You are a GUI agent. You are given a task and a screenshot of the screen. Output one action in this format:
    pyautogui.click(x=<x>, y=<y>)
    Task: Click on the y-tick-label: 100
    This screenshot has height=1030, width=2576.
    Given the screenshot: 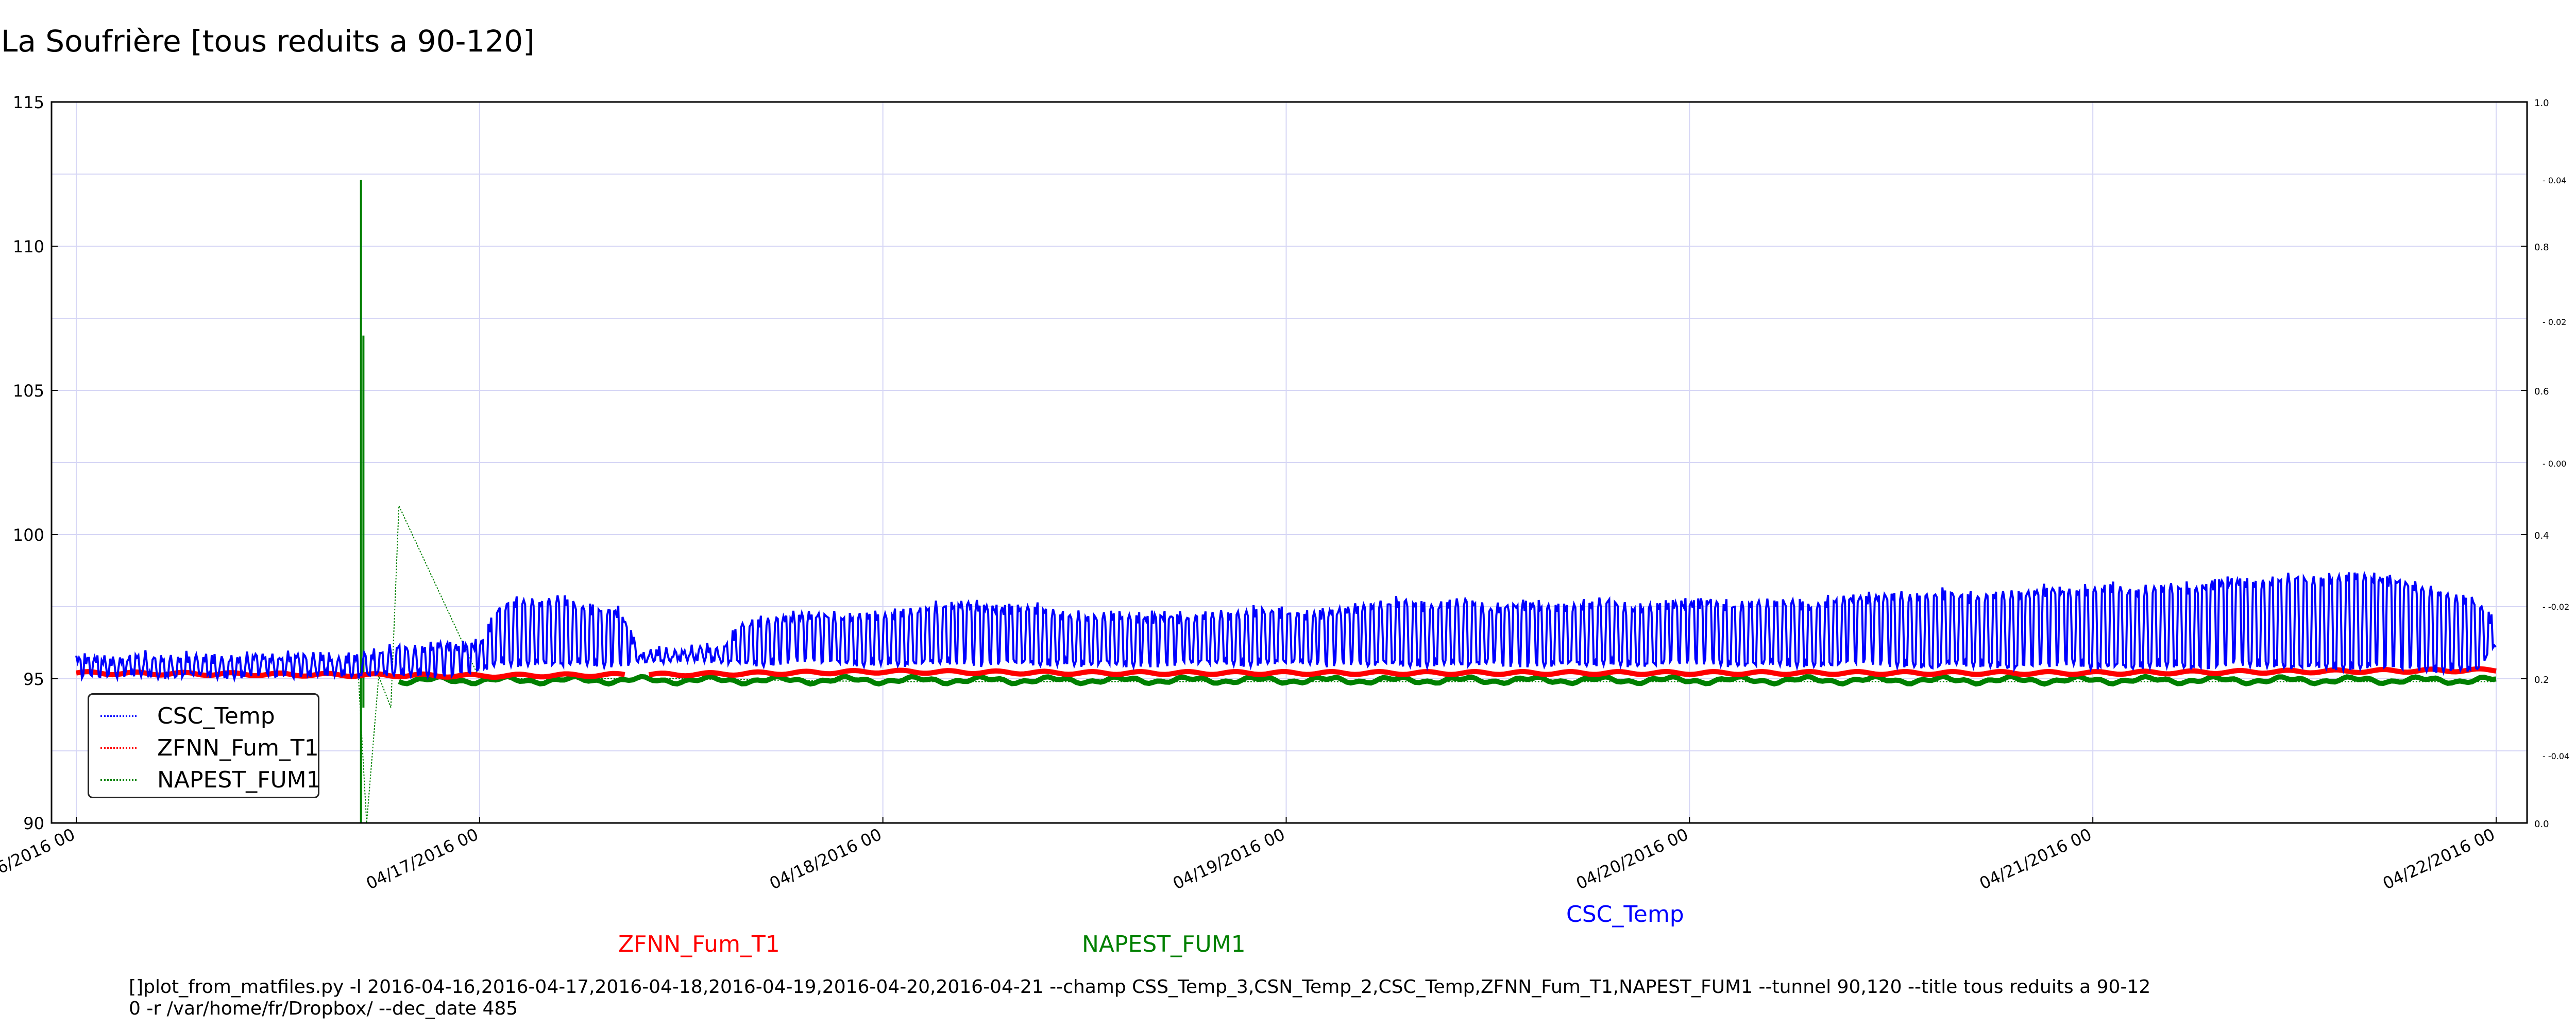 What is the action you would take?
    pyautogui.click(x=28, y=535)
    